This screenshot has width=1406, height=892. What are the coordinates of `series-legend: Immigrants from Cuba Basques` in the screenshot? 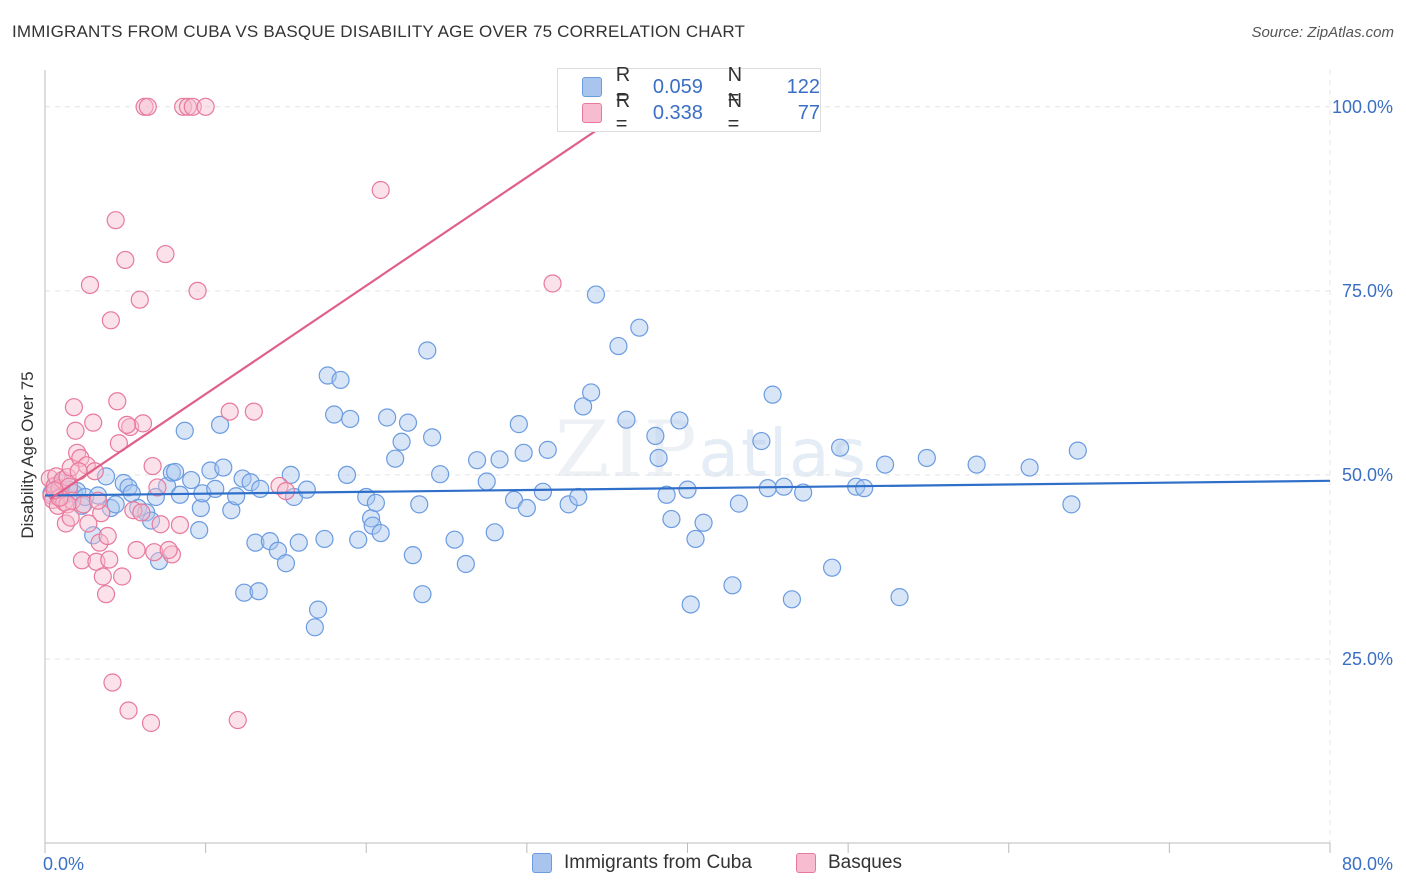 It's located at (703, 865).